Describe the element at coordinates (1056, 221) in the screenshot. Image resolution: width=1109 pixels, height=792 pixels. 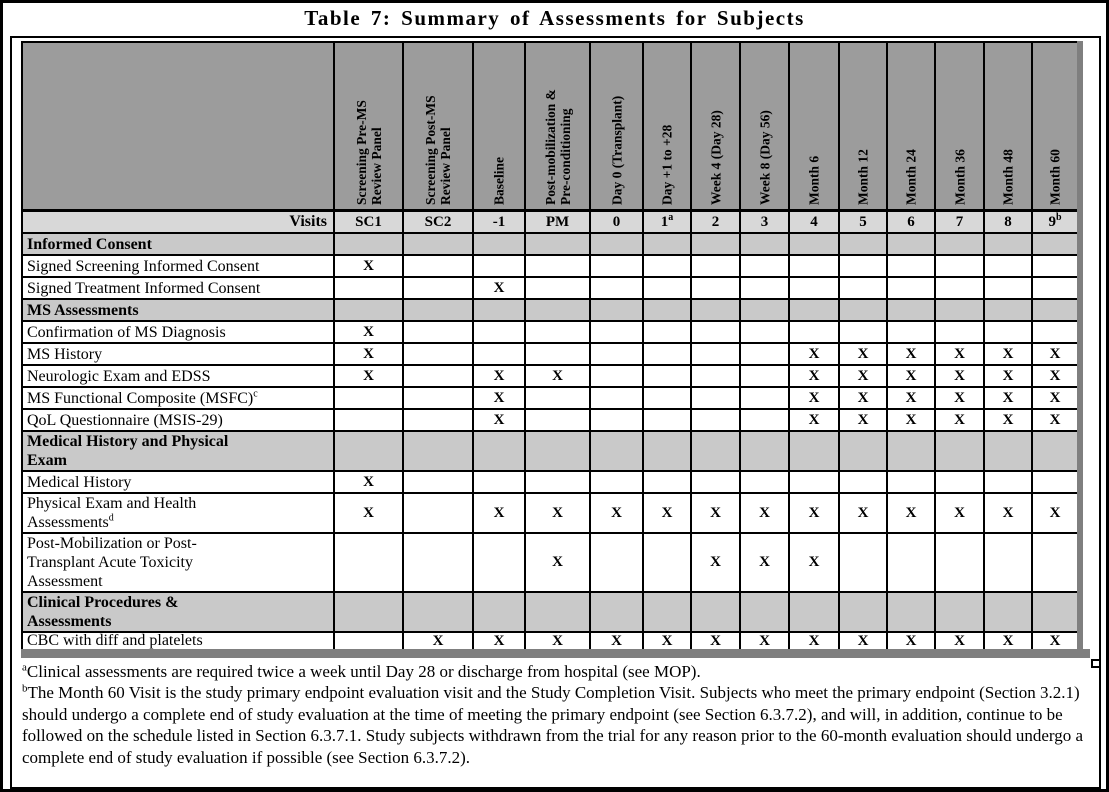
I see `visit-code-9: 9b` at that location.